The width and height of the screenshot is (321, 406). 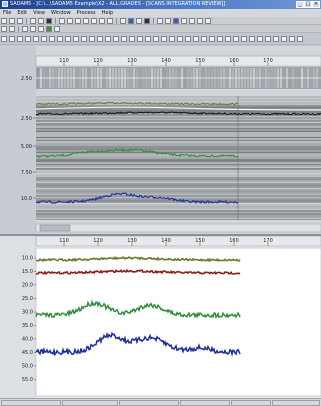 I want to click on upper-scroll-thumb, so click(x=55, y=228).